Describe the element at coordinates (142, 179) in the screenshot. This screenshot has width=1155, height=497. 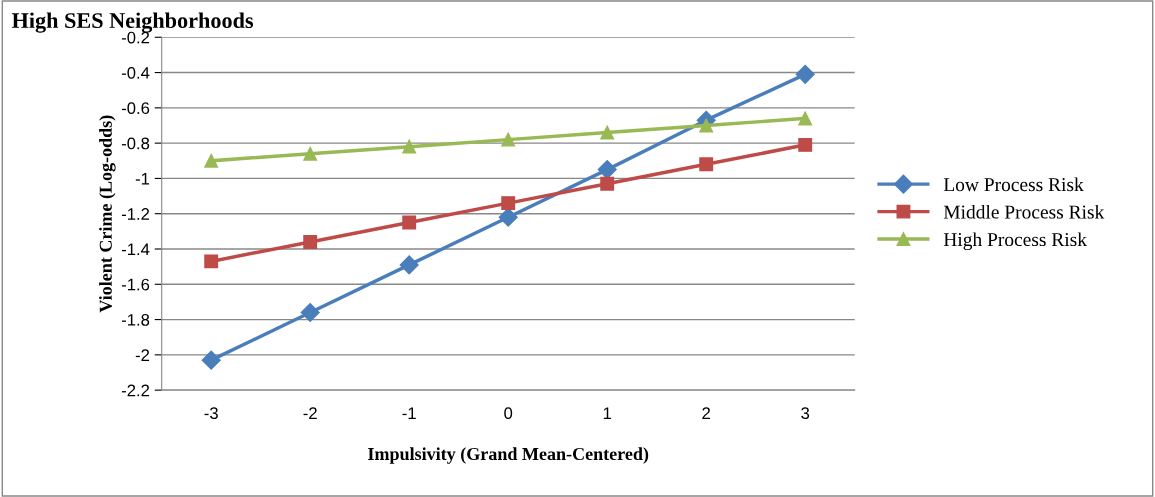
I see `y-tick-label: -1` at that location.